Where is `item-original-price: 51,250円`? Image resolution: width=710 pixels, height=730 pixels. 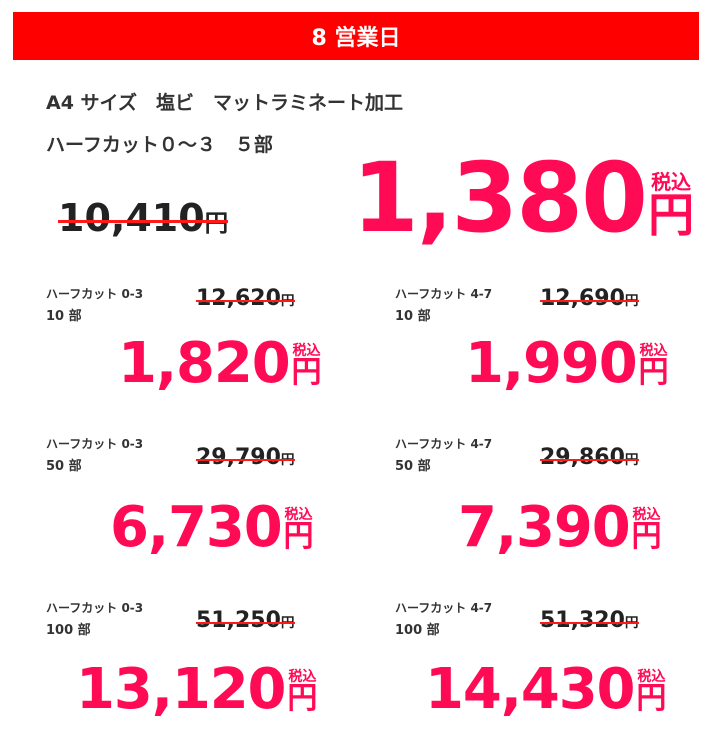 item-original-price: 51,250円 is located at coordinates (245, 620).